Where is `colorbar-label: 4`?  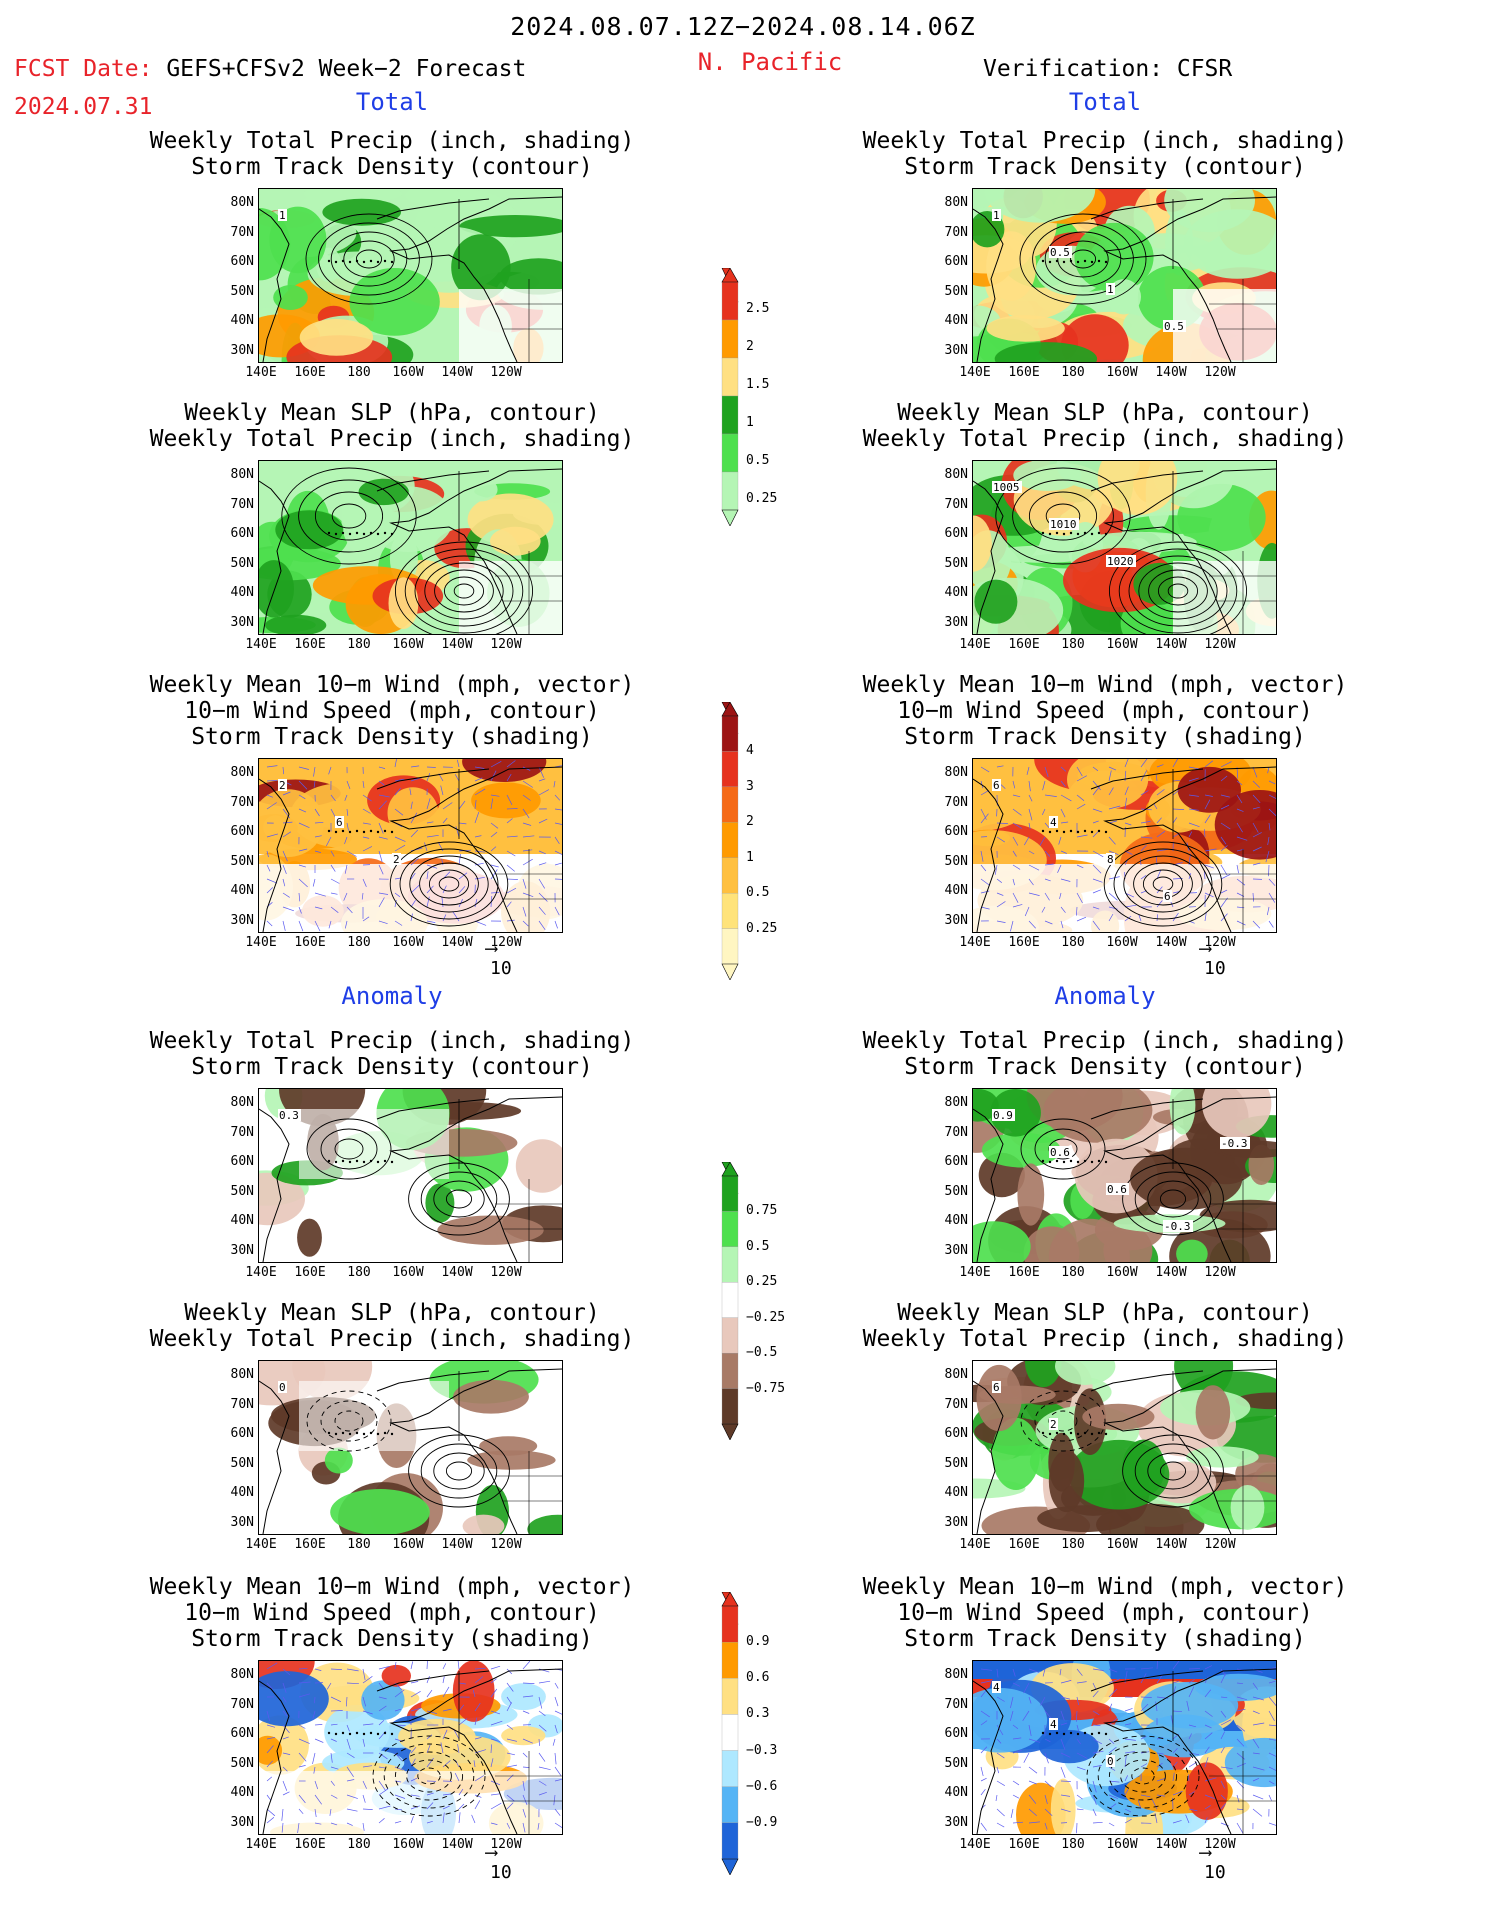 colorbar-label: 4 is located at coordinates (750, 751).